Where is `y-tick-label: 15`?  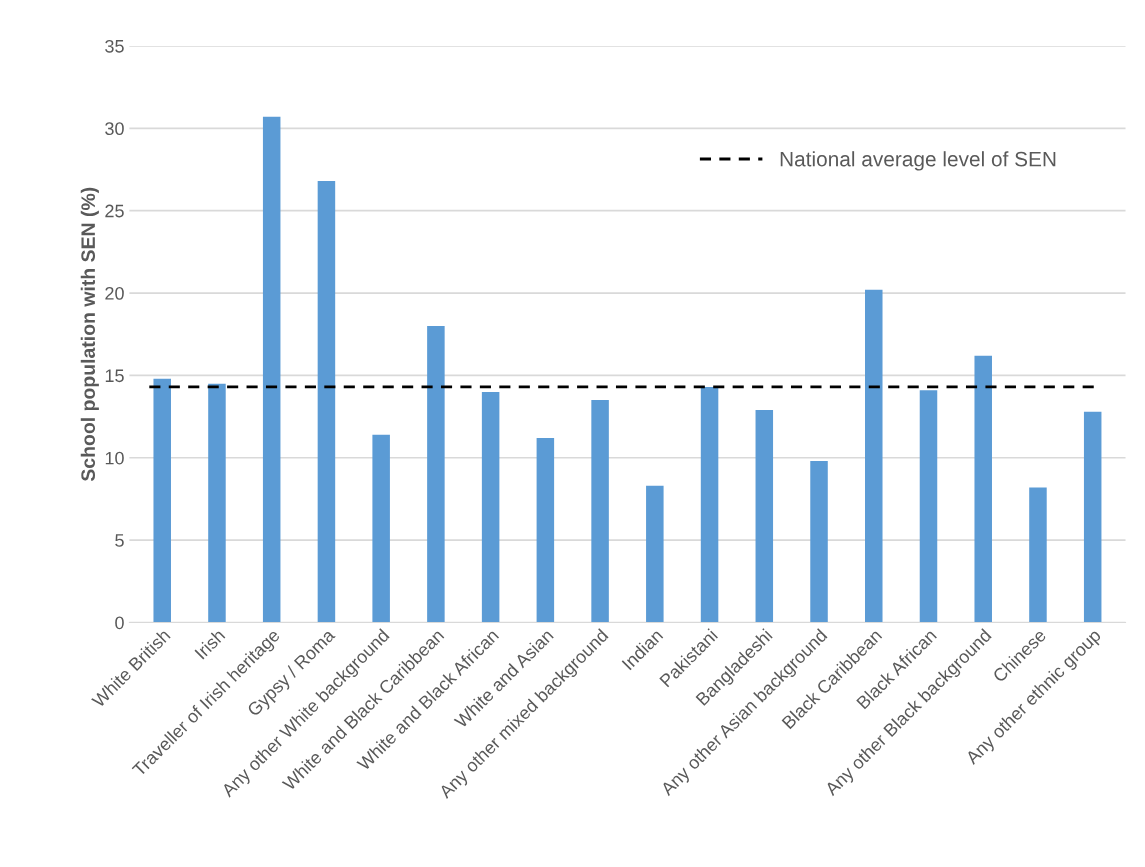 y-tick-label: 15 is located at coordinates (114, 376).